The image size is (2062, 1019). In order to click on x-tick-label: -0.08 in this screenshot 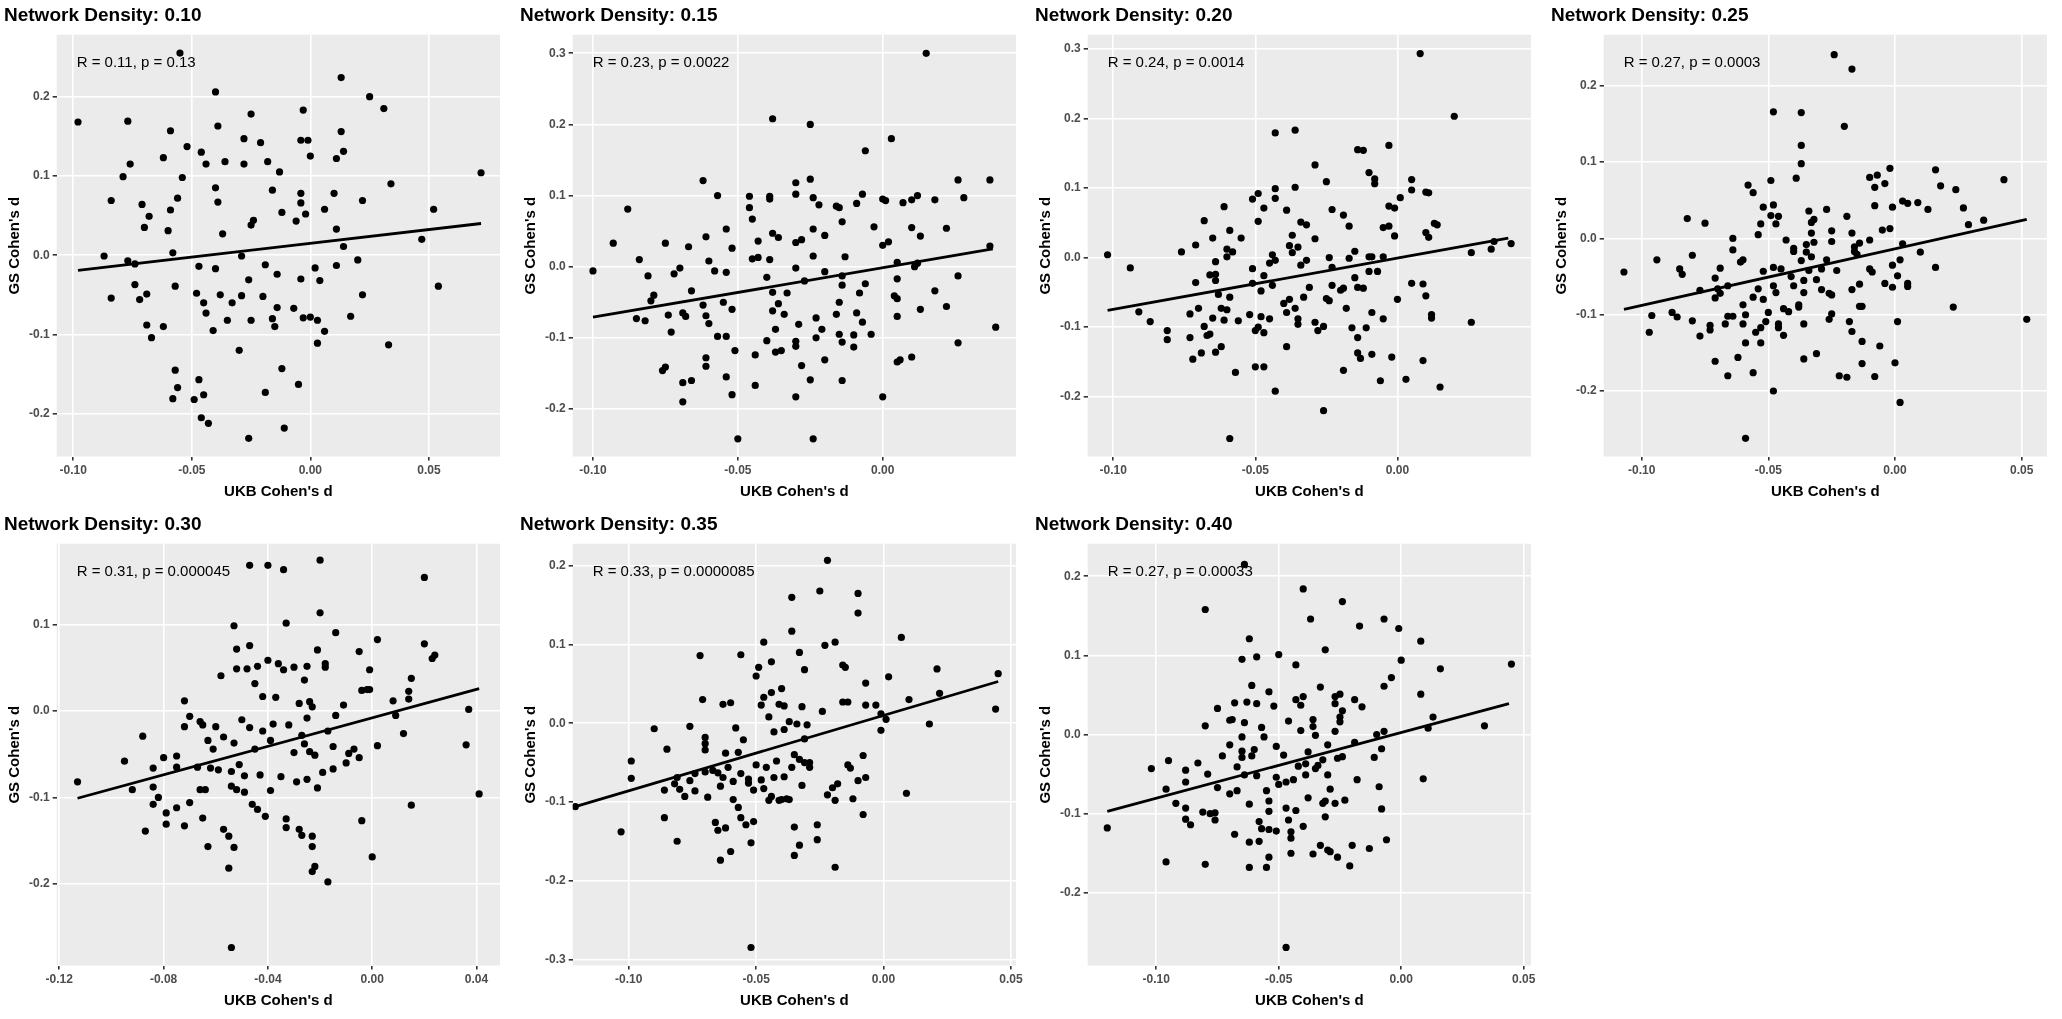, I will do `click(163, 979)`.